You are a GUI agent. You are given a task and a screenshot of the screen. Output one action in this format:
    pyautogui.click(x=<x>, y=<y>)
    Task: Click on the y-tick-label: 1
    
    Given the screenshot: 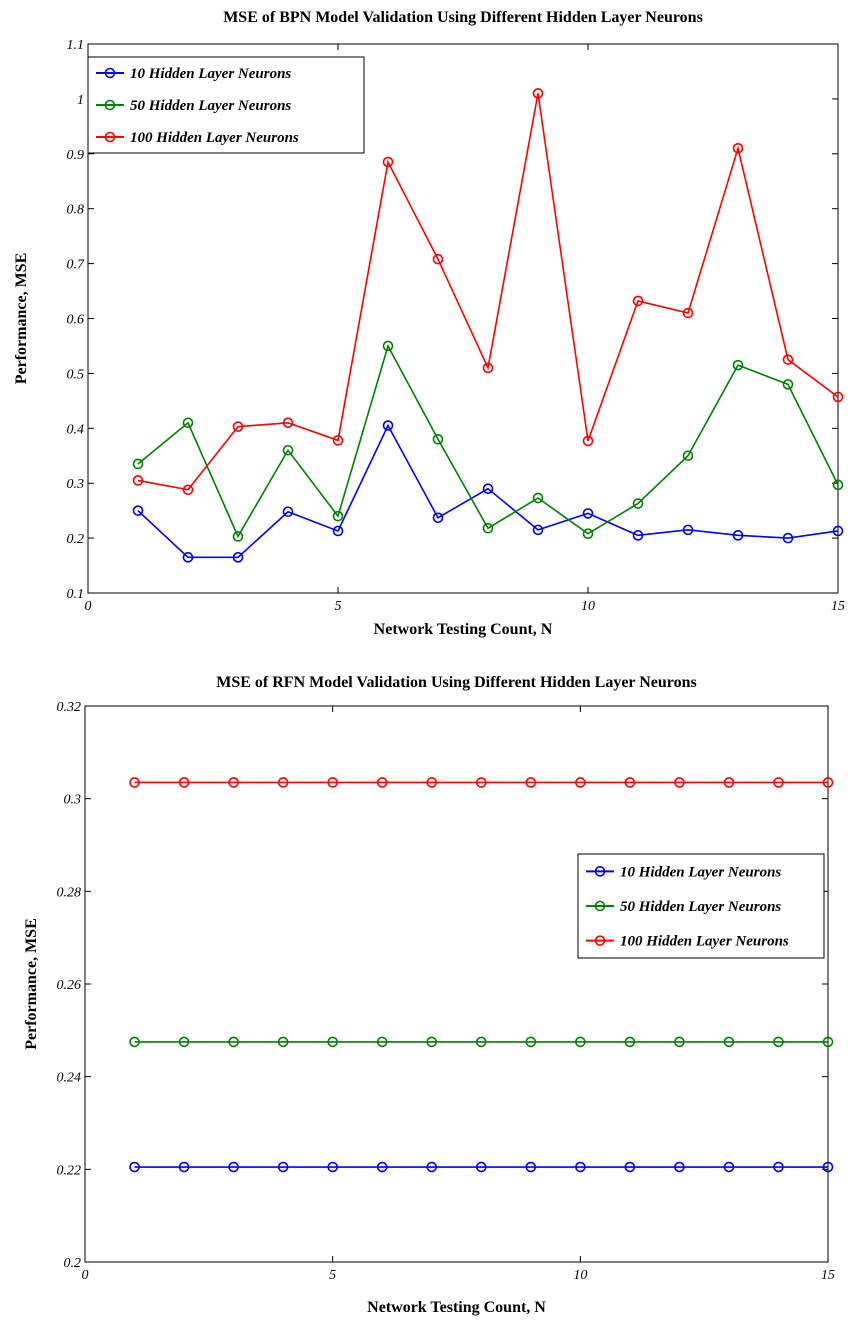 What is the action you would take?
    pyautogui.click(x=80, y=100)
    